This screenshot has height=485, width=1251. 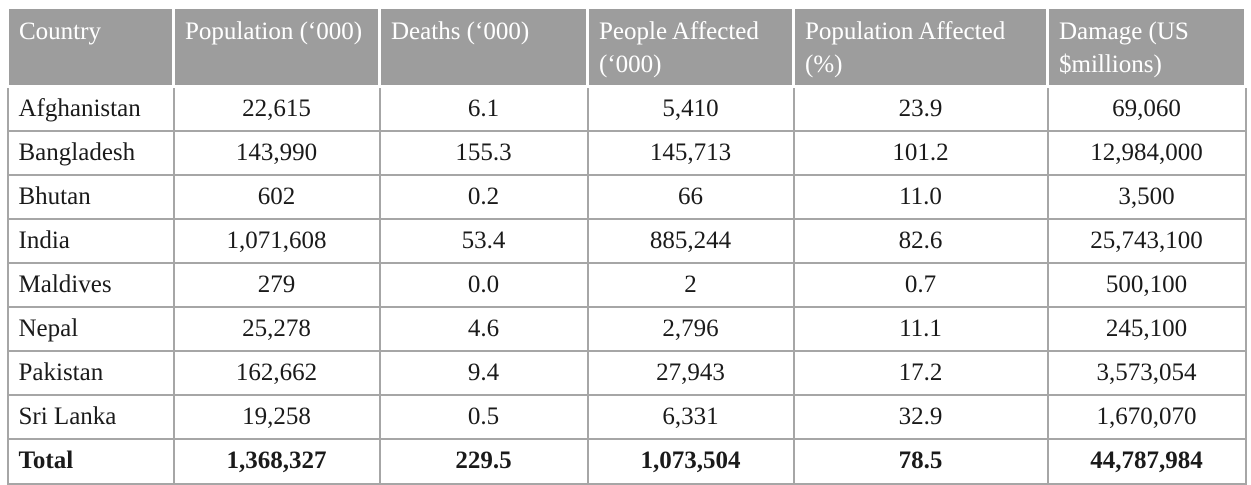 What do you see at coordinates (483, 328) in the screenshot?
I see `cell-deaths: 4.6` at bounding box center [483, 328].